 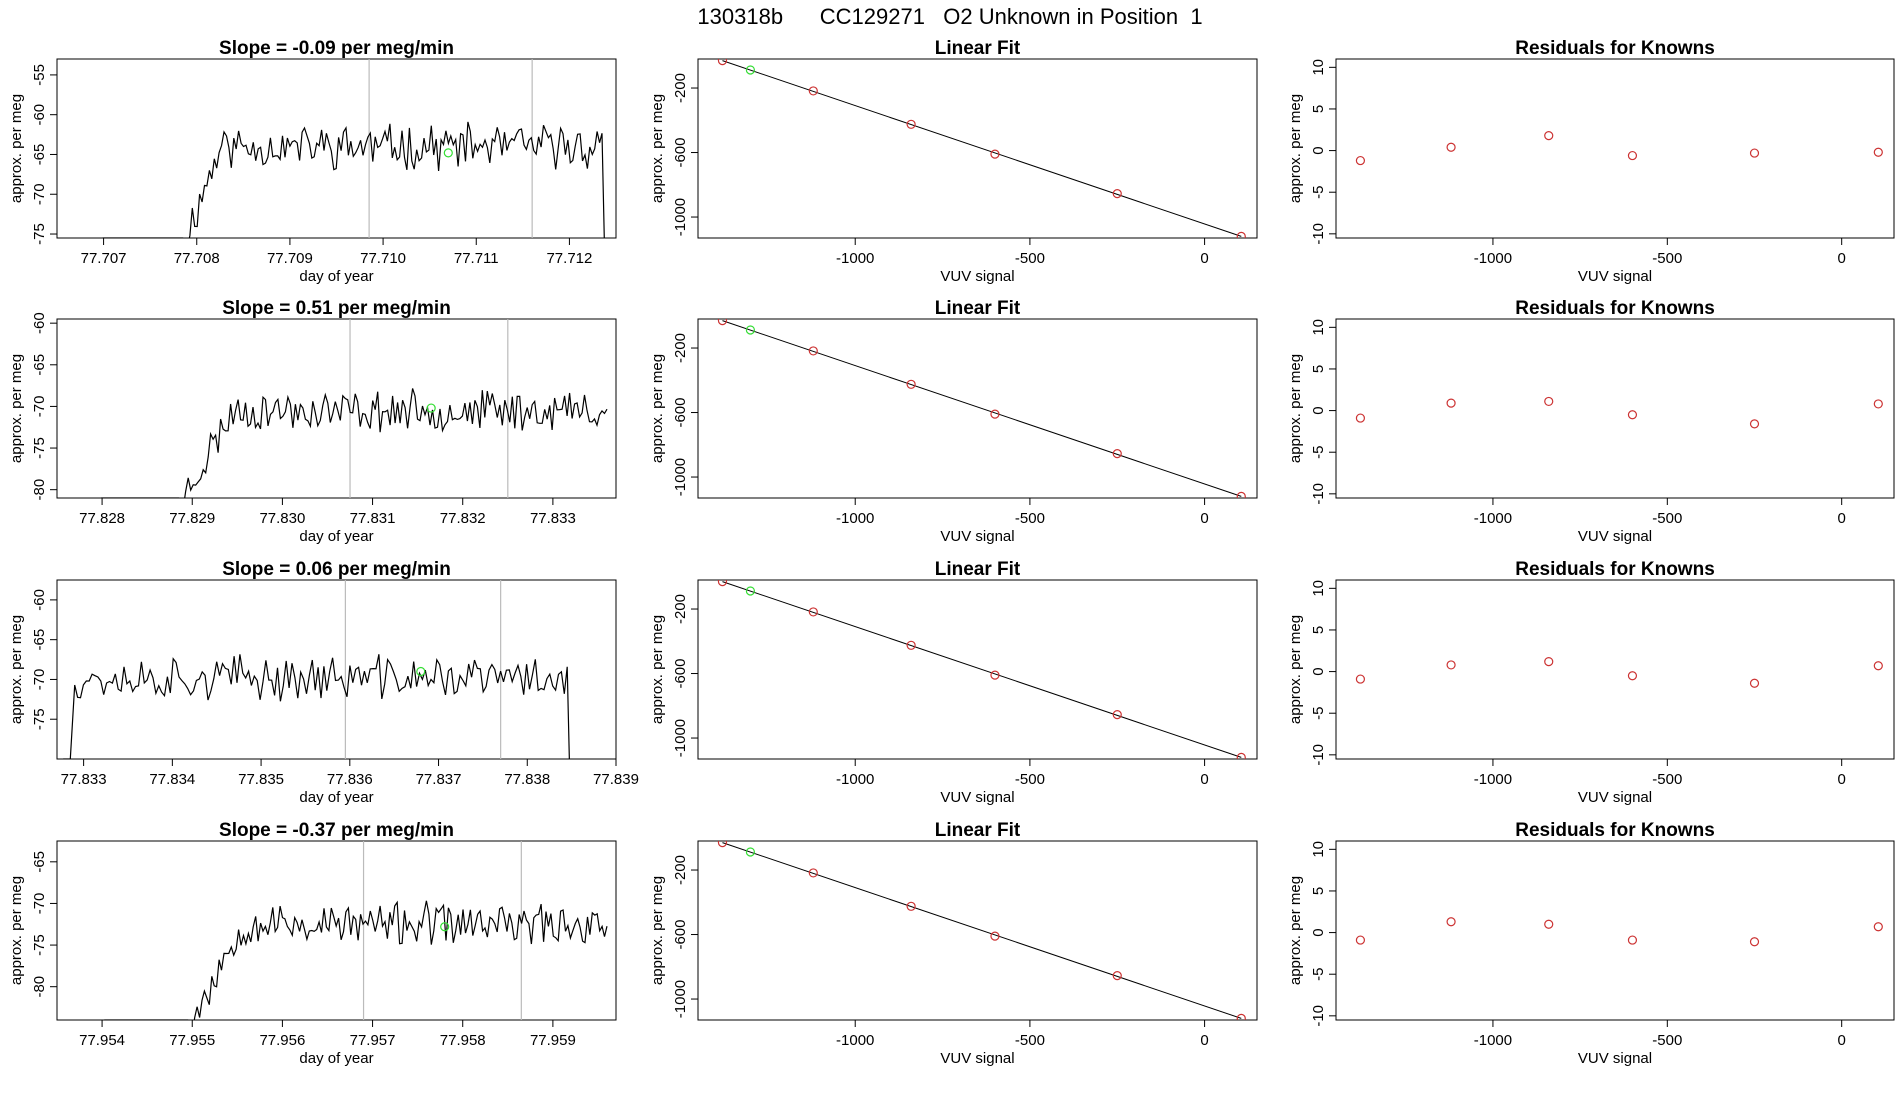 I want to click on x-tick-label: 77.711, so click(x=476, y=258).